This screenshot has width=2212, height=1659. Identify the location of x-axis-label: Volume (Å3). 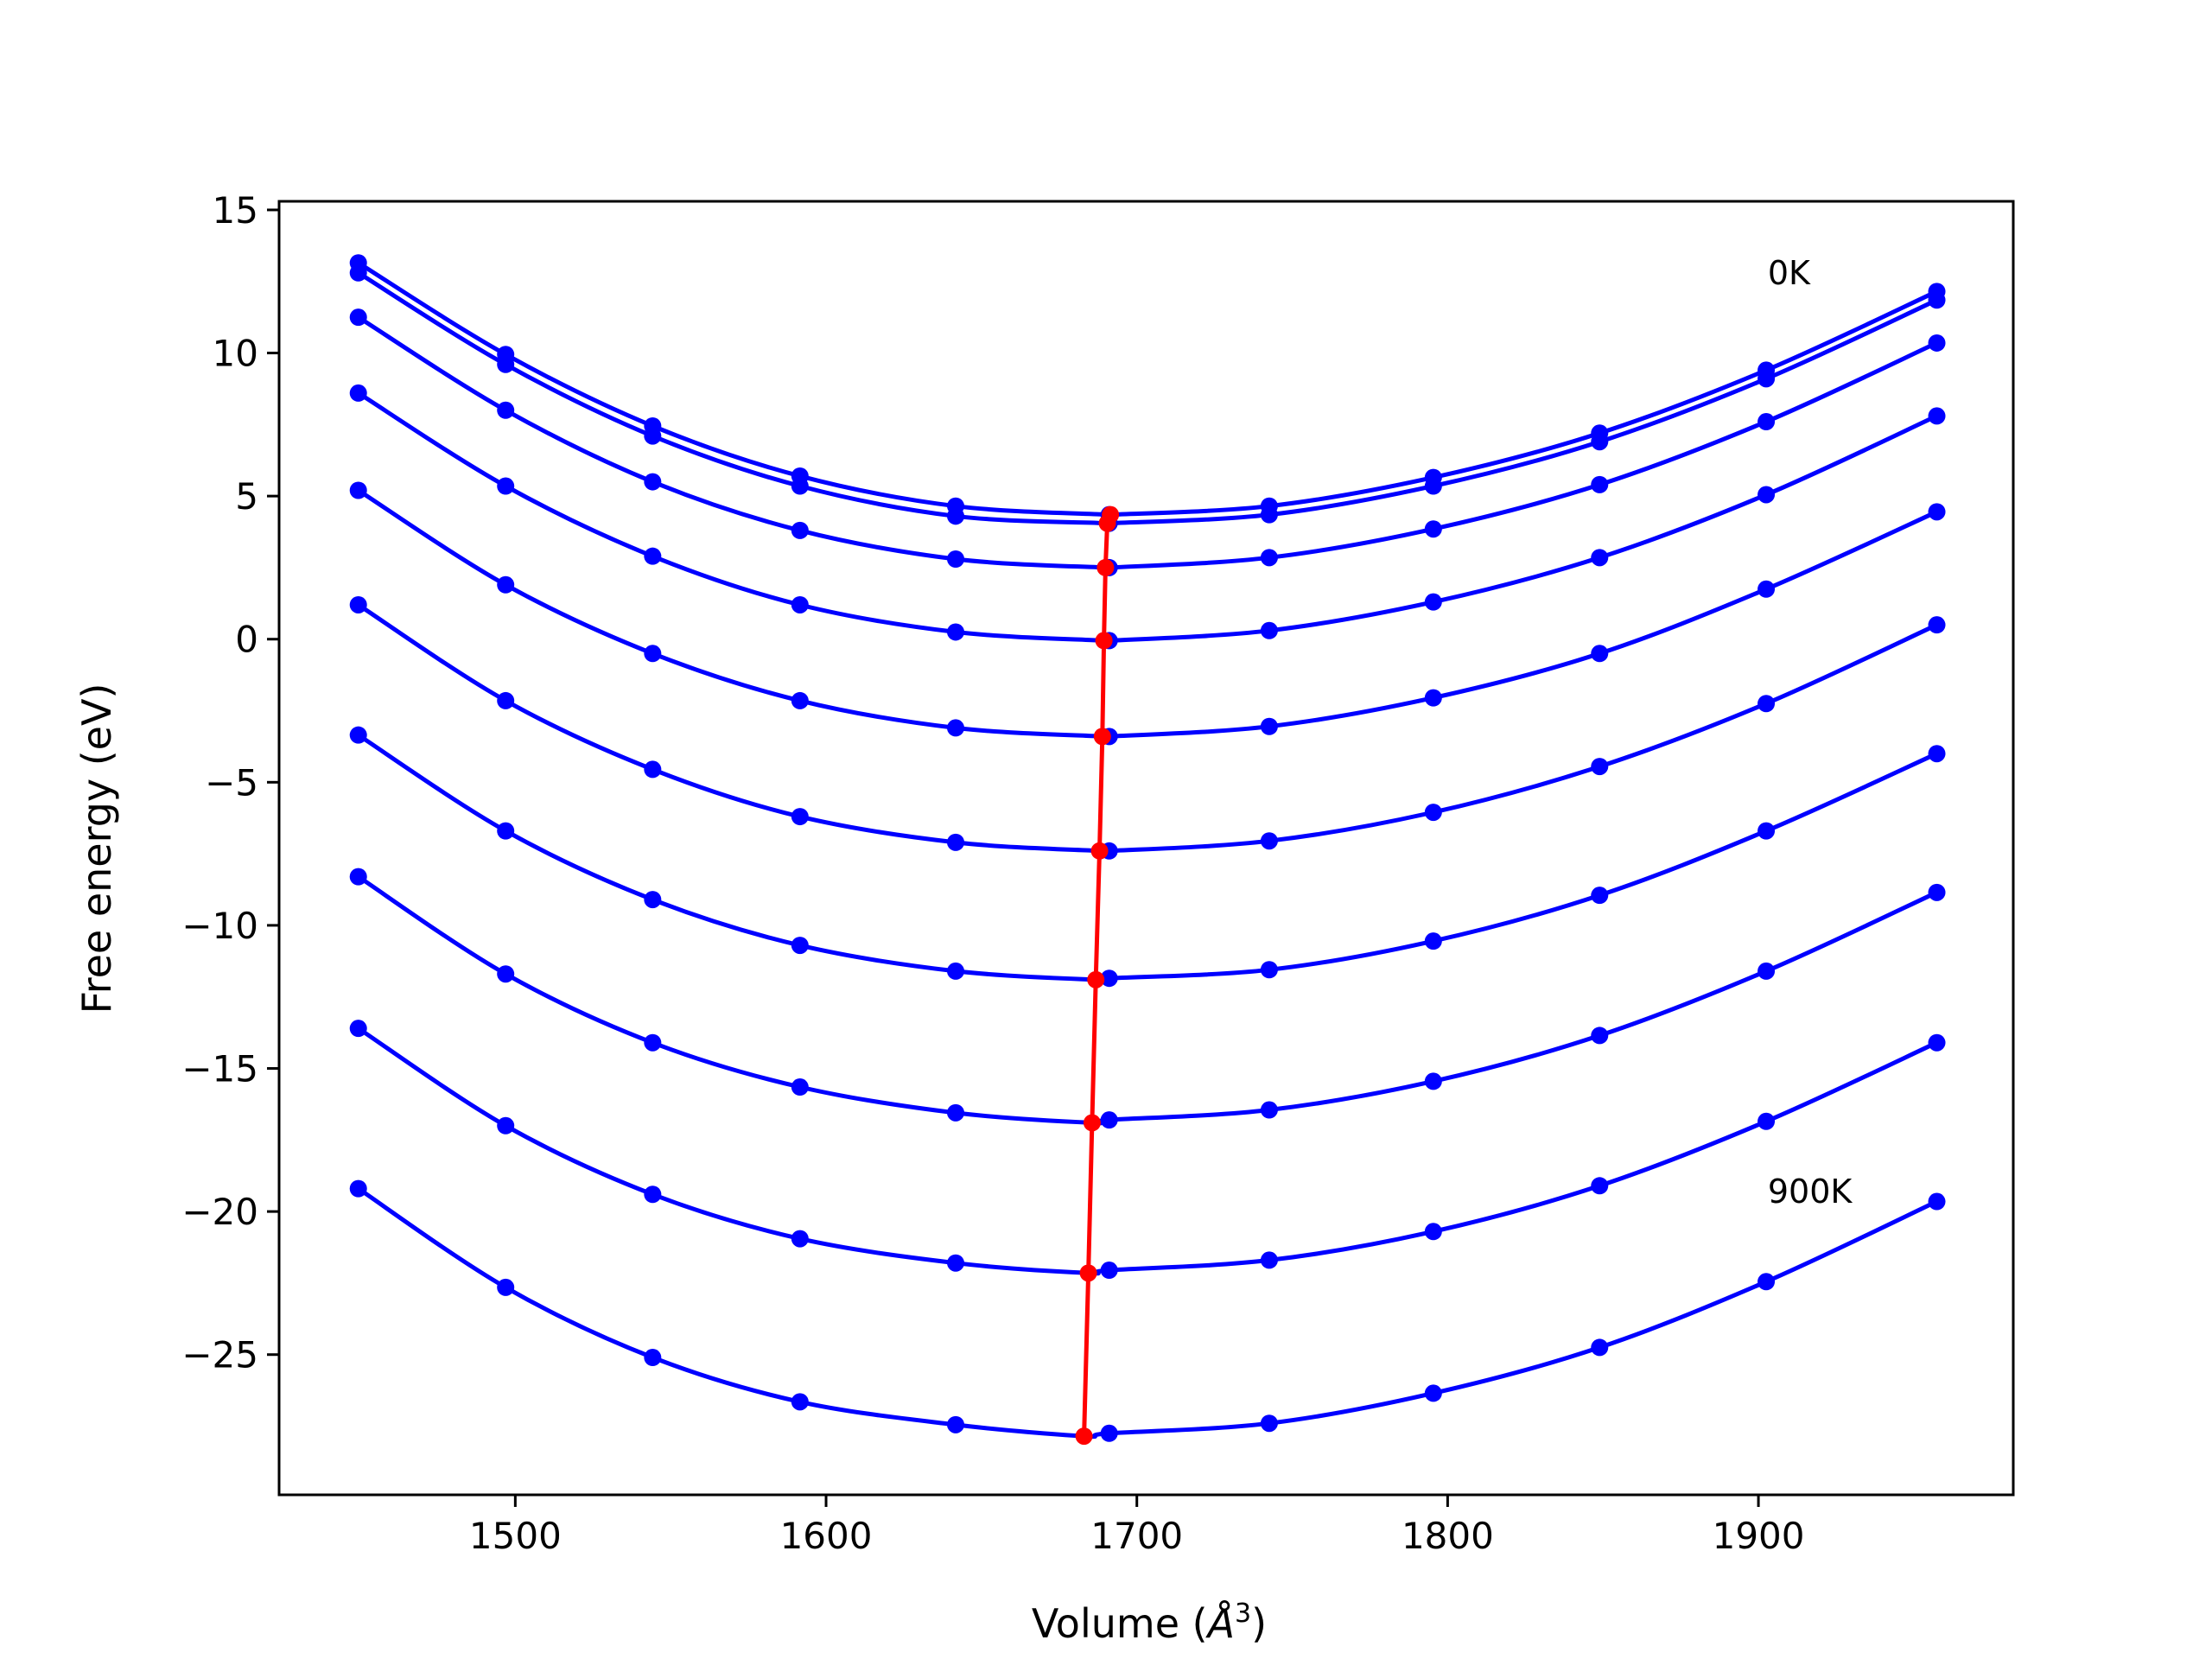
(1149, 1623).